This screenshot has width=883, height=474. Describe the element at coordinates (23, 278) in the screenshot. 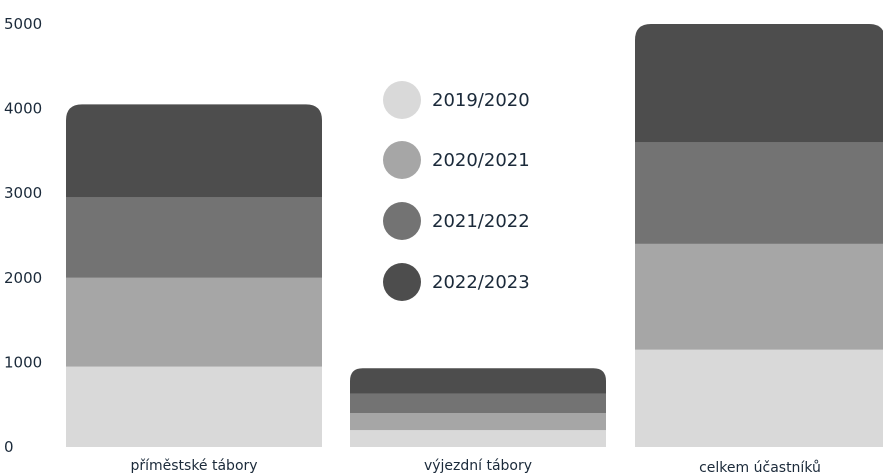

I see `y-tick-label-2000: 2000` at that location.